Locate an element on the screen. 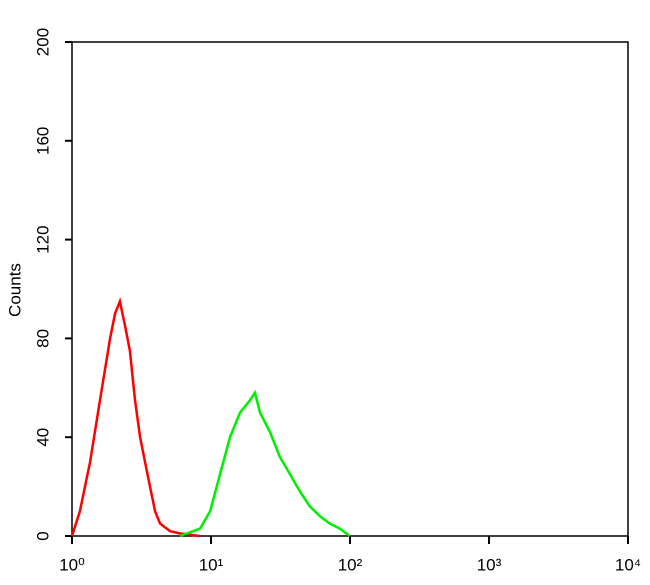 The image size is (650, 585). y-tick-label: 120 is located at coordinates (42, 239).